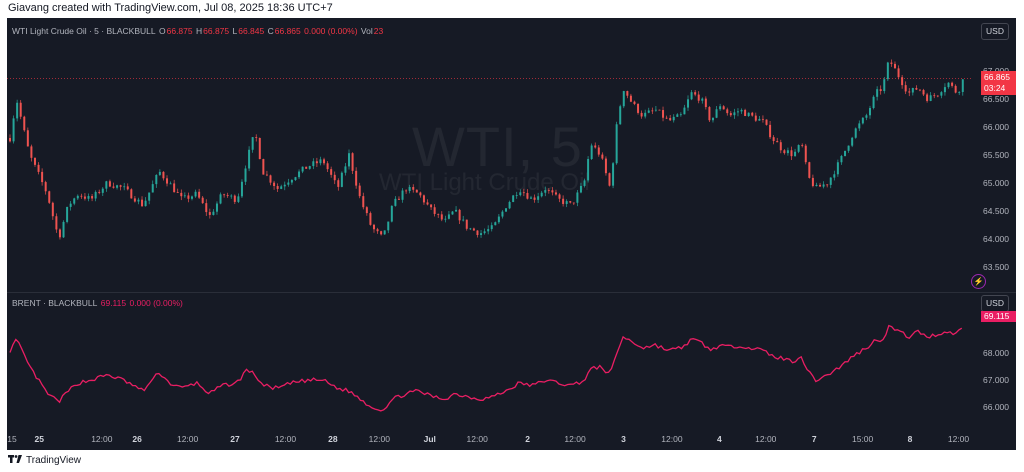 This screenshot has width=1024, height=472. Describe the element at coordinates (235, 439) in the screenshot. I see `time-tick: 27` at that location.